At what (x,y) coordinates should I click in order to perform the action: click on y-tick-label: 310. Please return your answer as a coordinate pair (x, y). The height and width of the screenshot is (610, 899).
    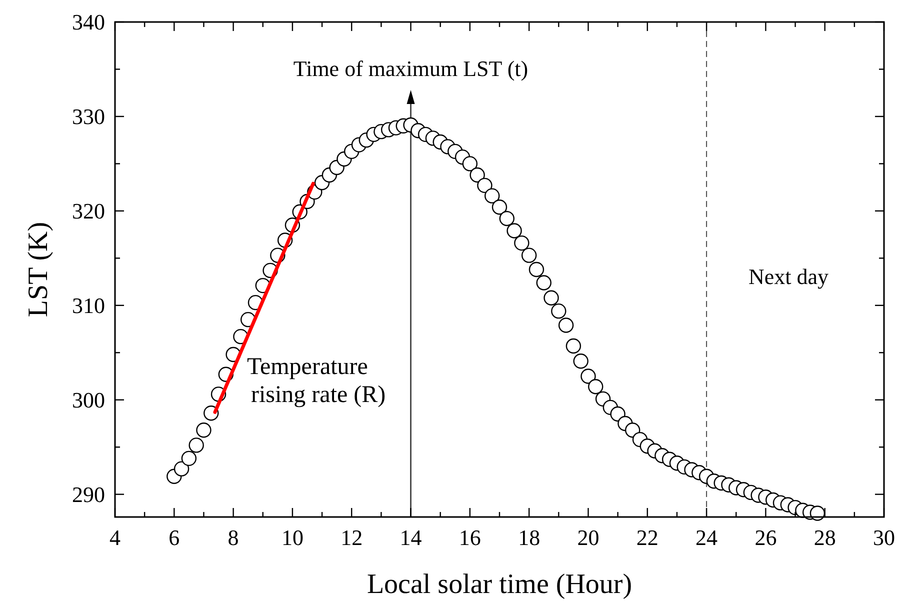
    Looking at the image, I should click on (88, 305).